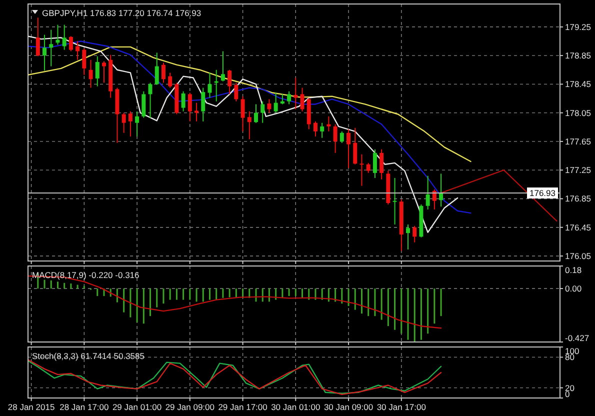 The height and width of the screenshot is (416, 595). What do you see at coordinates (122, 13) in the screenshot?
I see `text: GBPJPY,H1 176.83 177.20 176.74 176.93` at bounding box center [122, 13].